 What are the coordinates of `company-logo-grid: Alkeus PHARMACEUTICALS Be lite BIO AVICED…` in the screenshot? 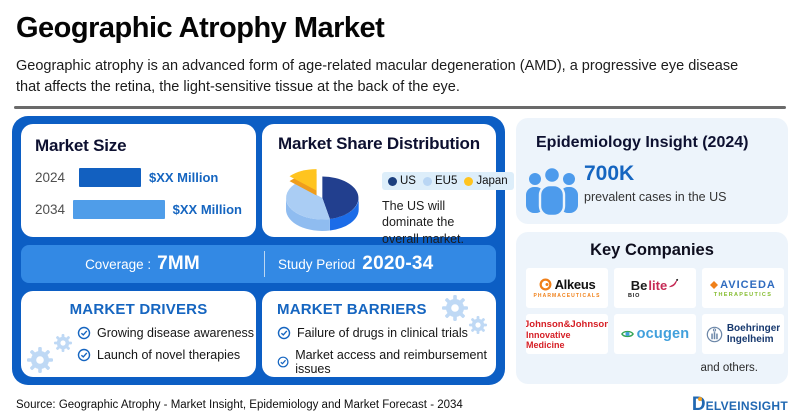 It's located at (655, 311).